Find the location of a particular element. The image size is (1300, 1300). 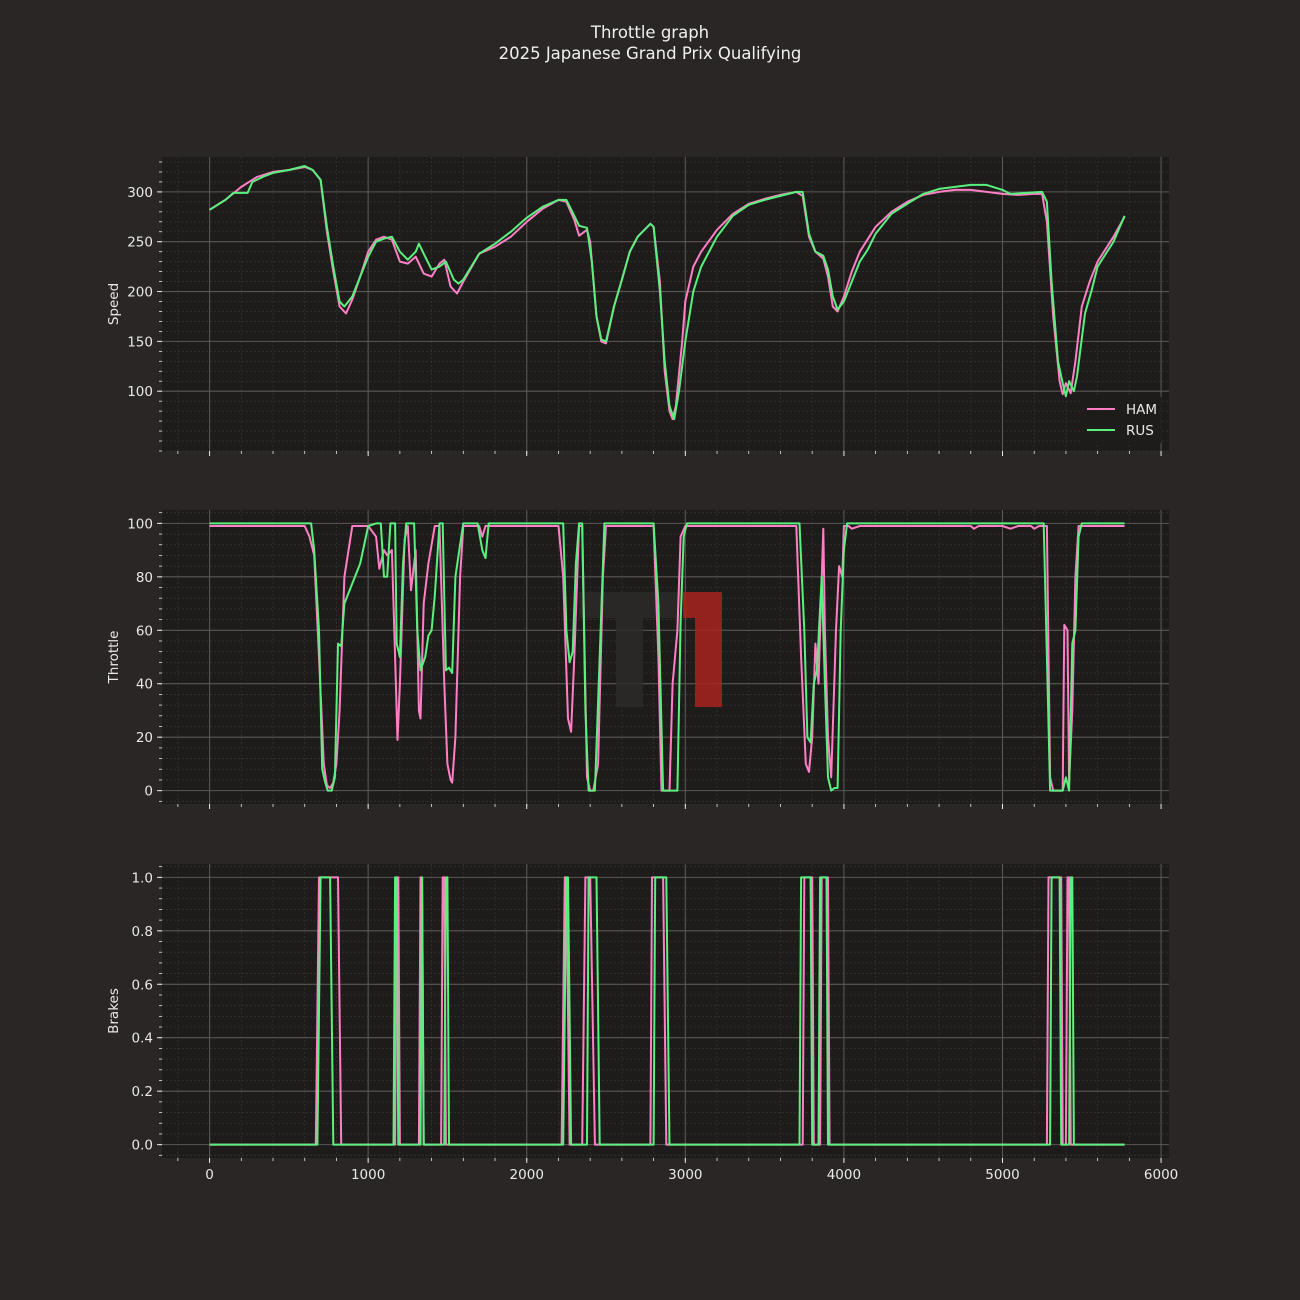

y-tick-label: 200 is located at coordinates (140, 293).